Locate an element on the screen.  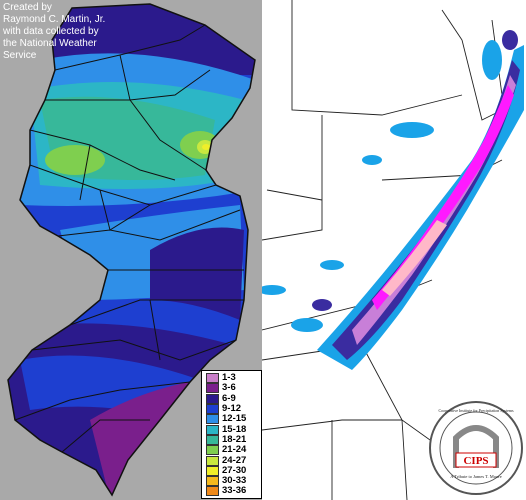
nj-legend-label: 21-24 is located at coordinates (234, 450).